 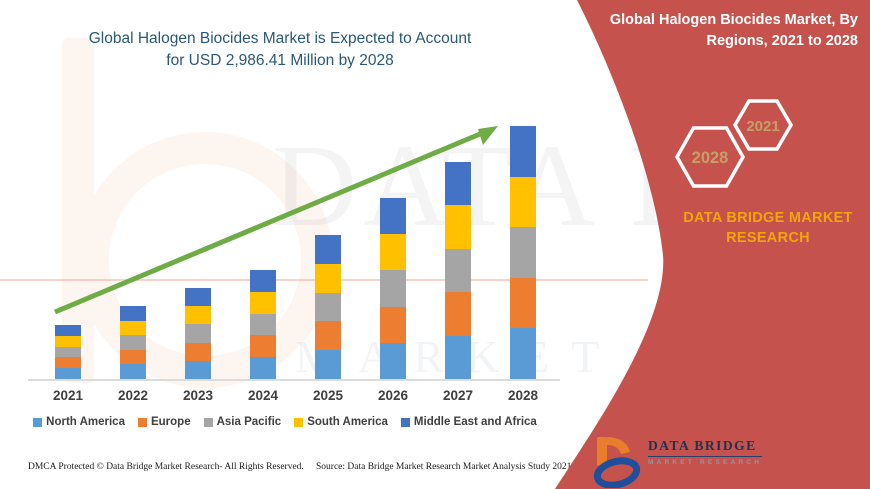 I want to click on logo-wordmark: DATA BRIDGE, so click(x=705, y=447).